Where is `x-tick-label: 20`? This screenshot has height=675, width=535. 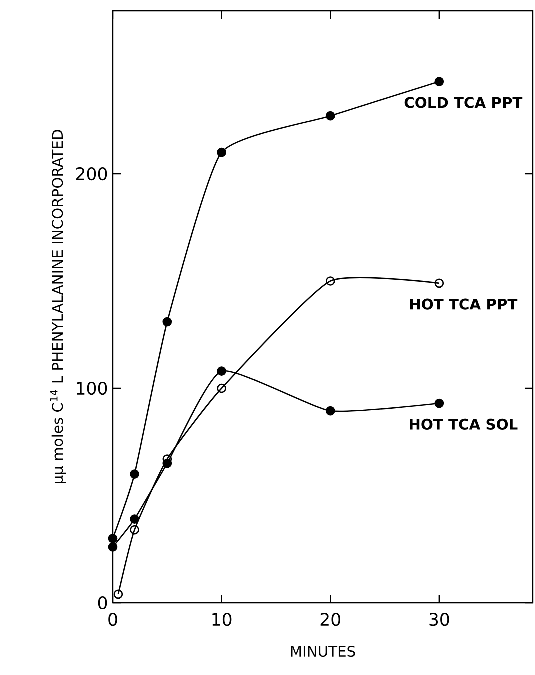
x-tick-label: 20 is located at coordinates (330, 619).